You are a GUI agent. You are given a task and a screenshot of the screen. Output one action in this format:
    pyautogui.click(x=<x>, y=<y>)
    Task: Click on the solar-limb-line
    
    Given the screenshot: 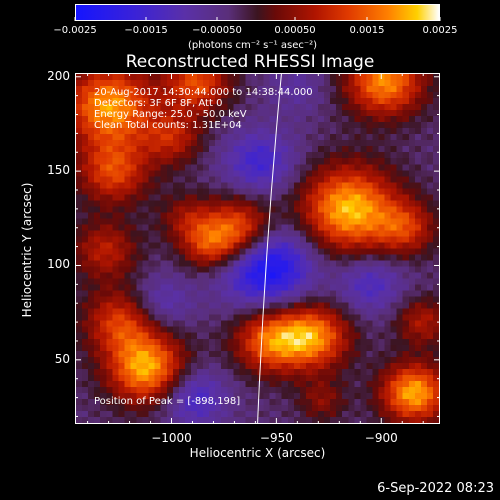 What is the action you would take?
    pyautogui.click(x=269, y=248)
    